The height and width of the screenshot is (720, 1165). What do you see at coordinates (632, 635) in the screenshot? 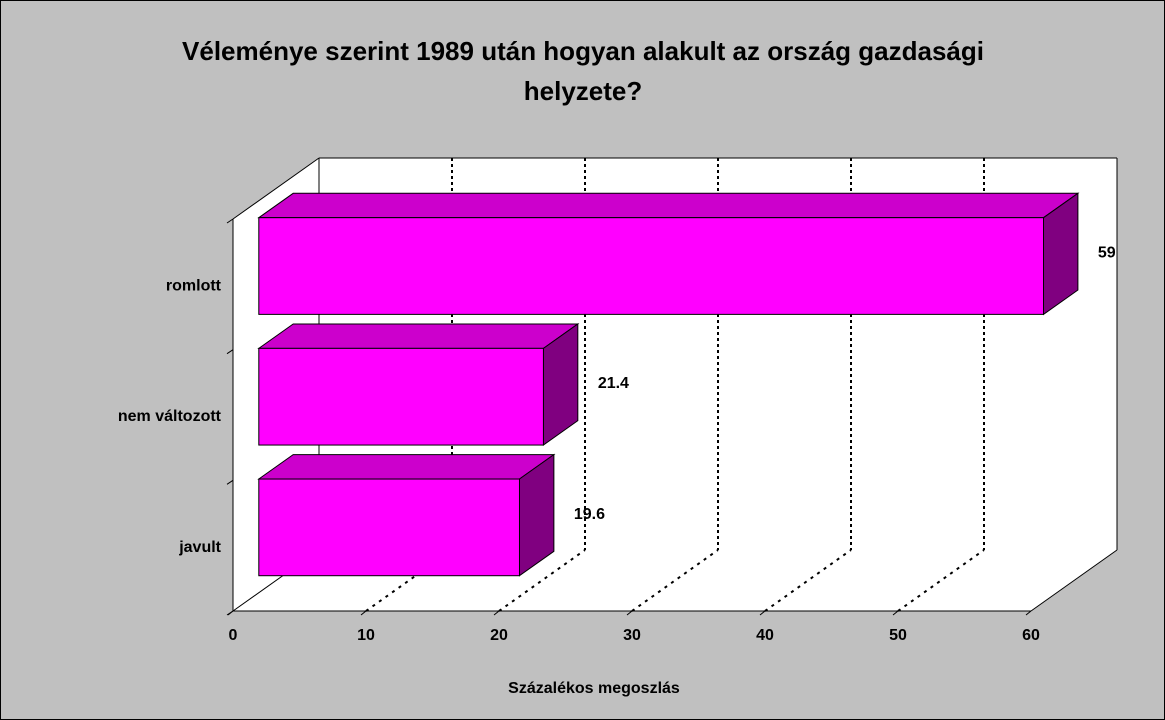
I see `x-tick-label: 30` at bounding box center [632, 635].